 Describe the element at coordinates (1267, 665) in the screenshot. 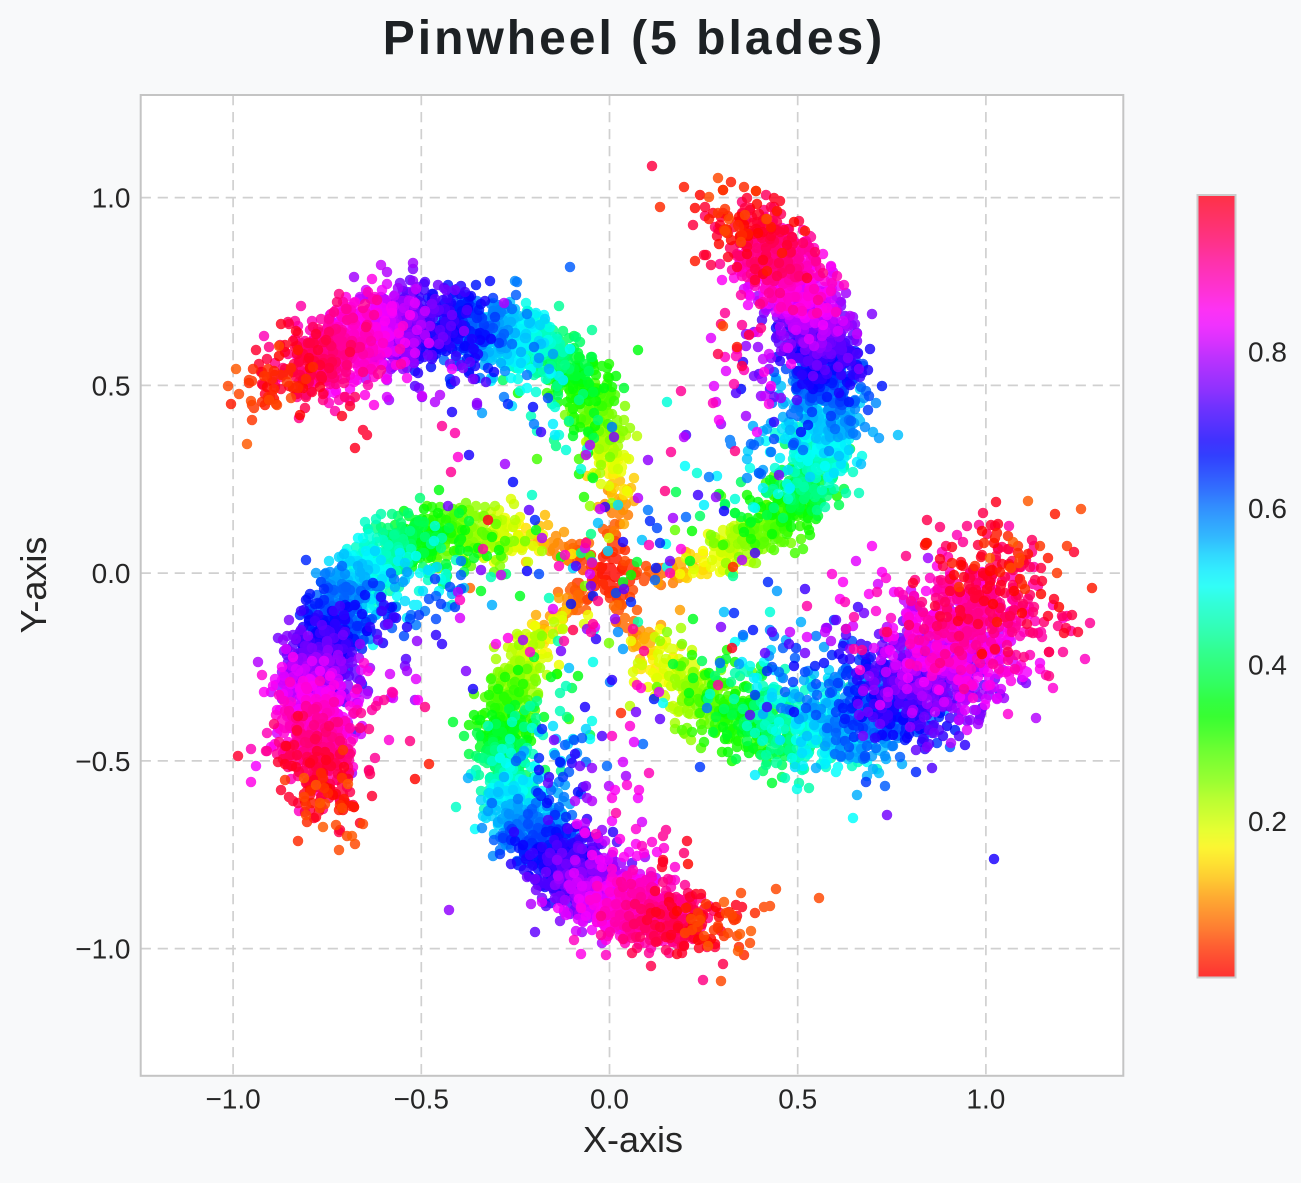

I see `svg-text: 0.4` at that location.